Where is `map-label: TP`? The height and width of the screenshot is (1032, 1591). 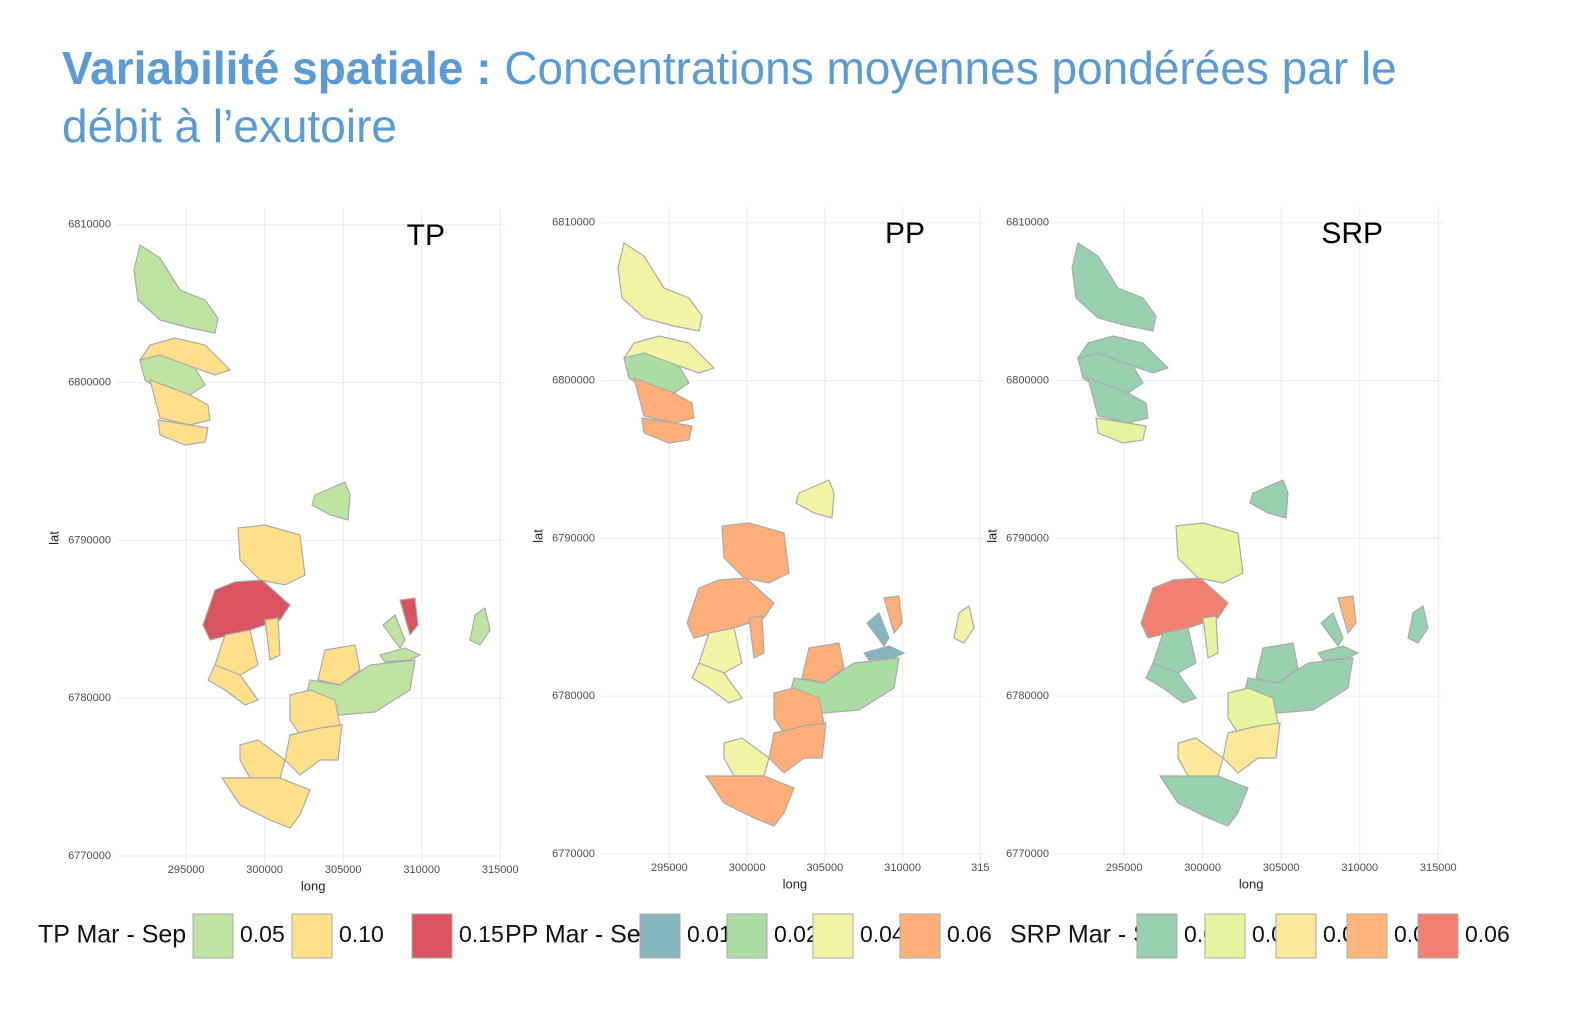 map-label: TP is located at coordinates (426, 235).